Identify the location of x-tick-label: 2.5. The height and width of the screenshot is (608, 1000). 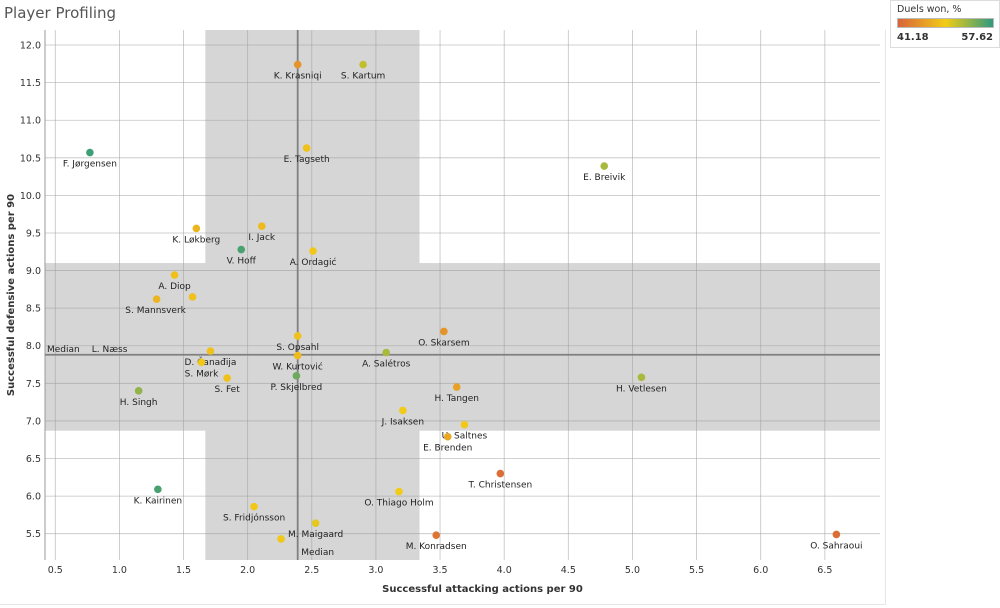
(311, 570).